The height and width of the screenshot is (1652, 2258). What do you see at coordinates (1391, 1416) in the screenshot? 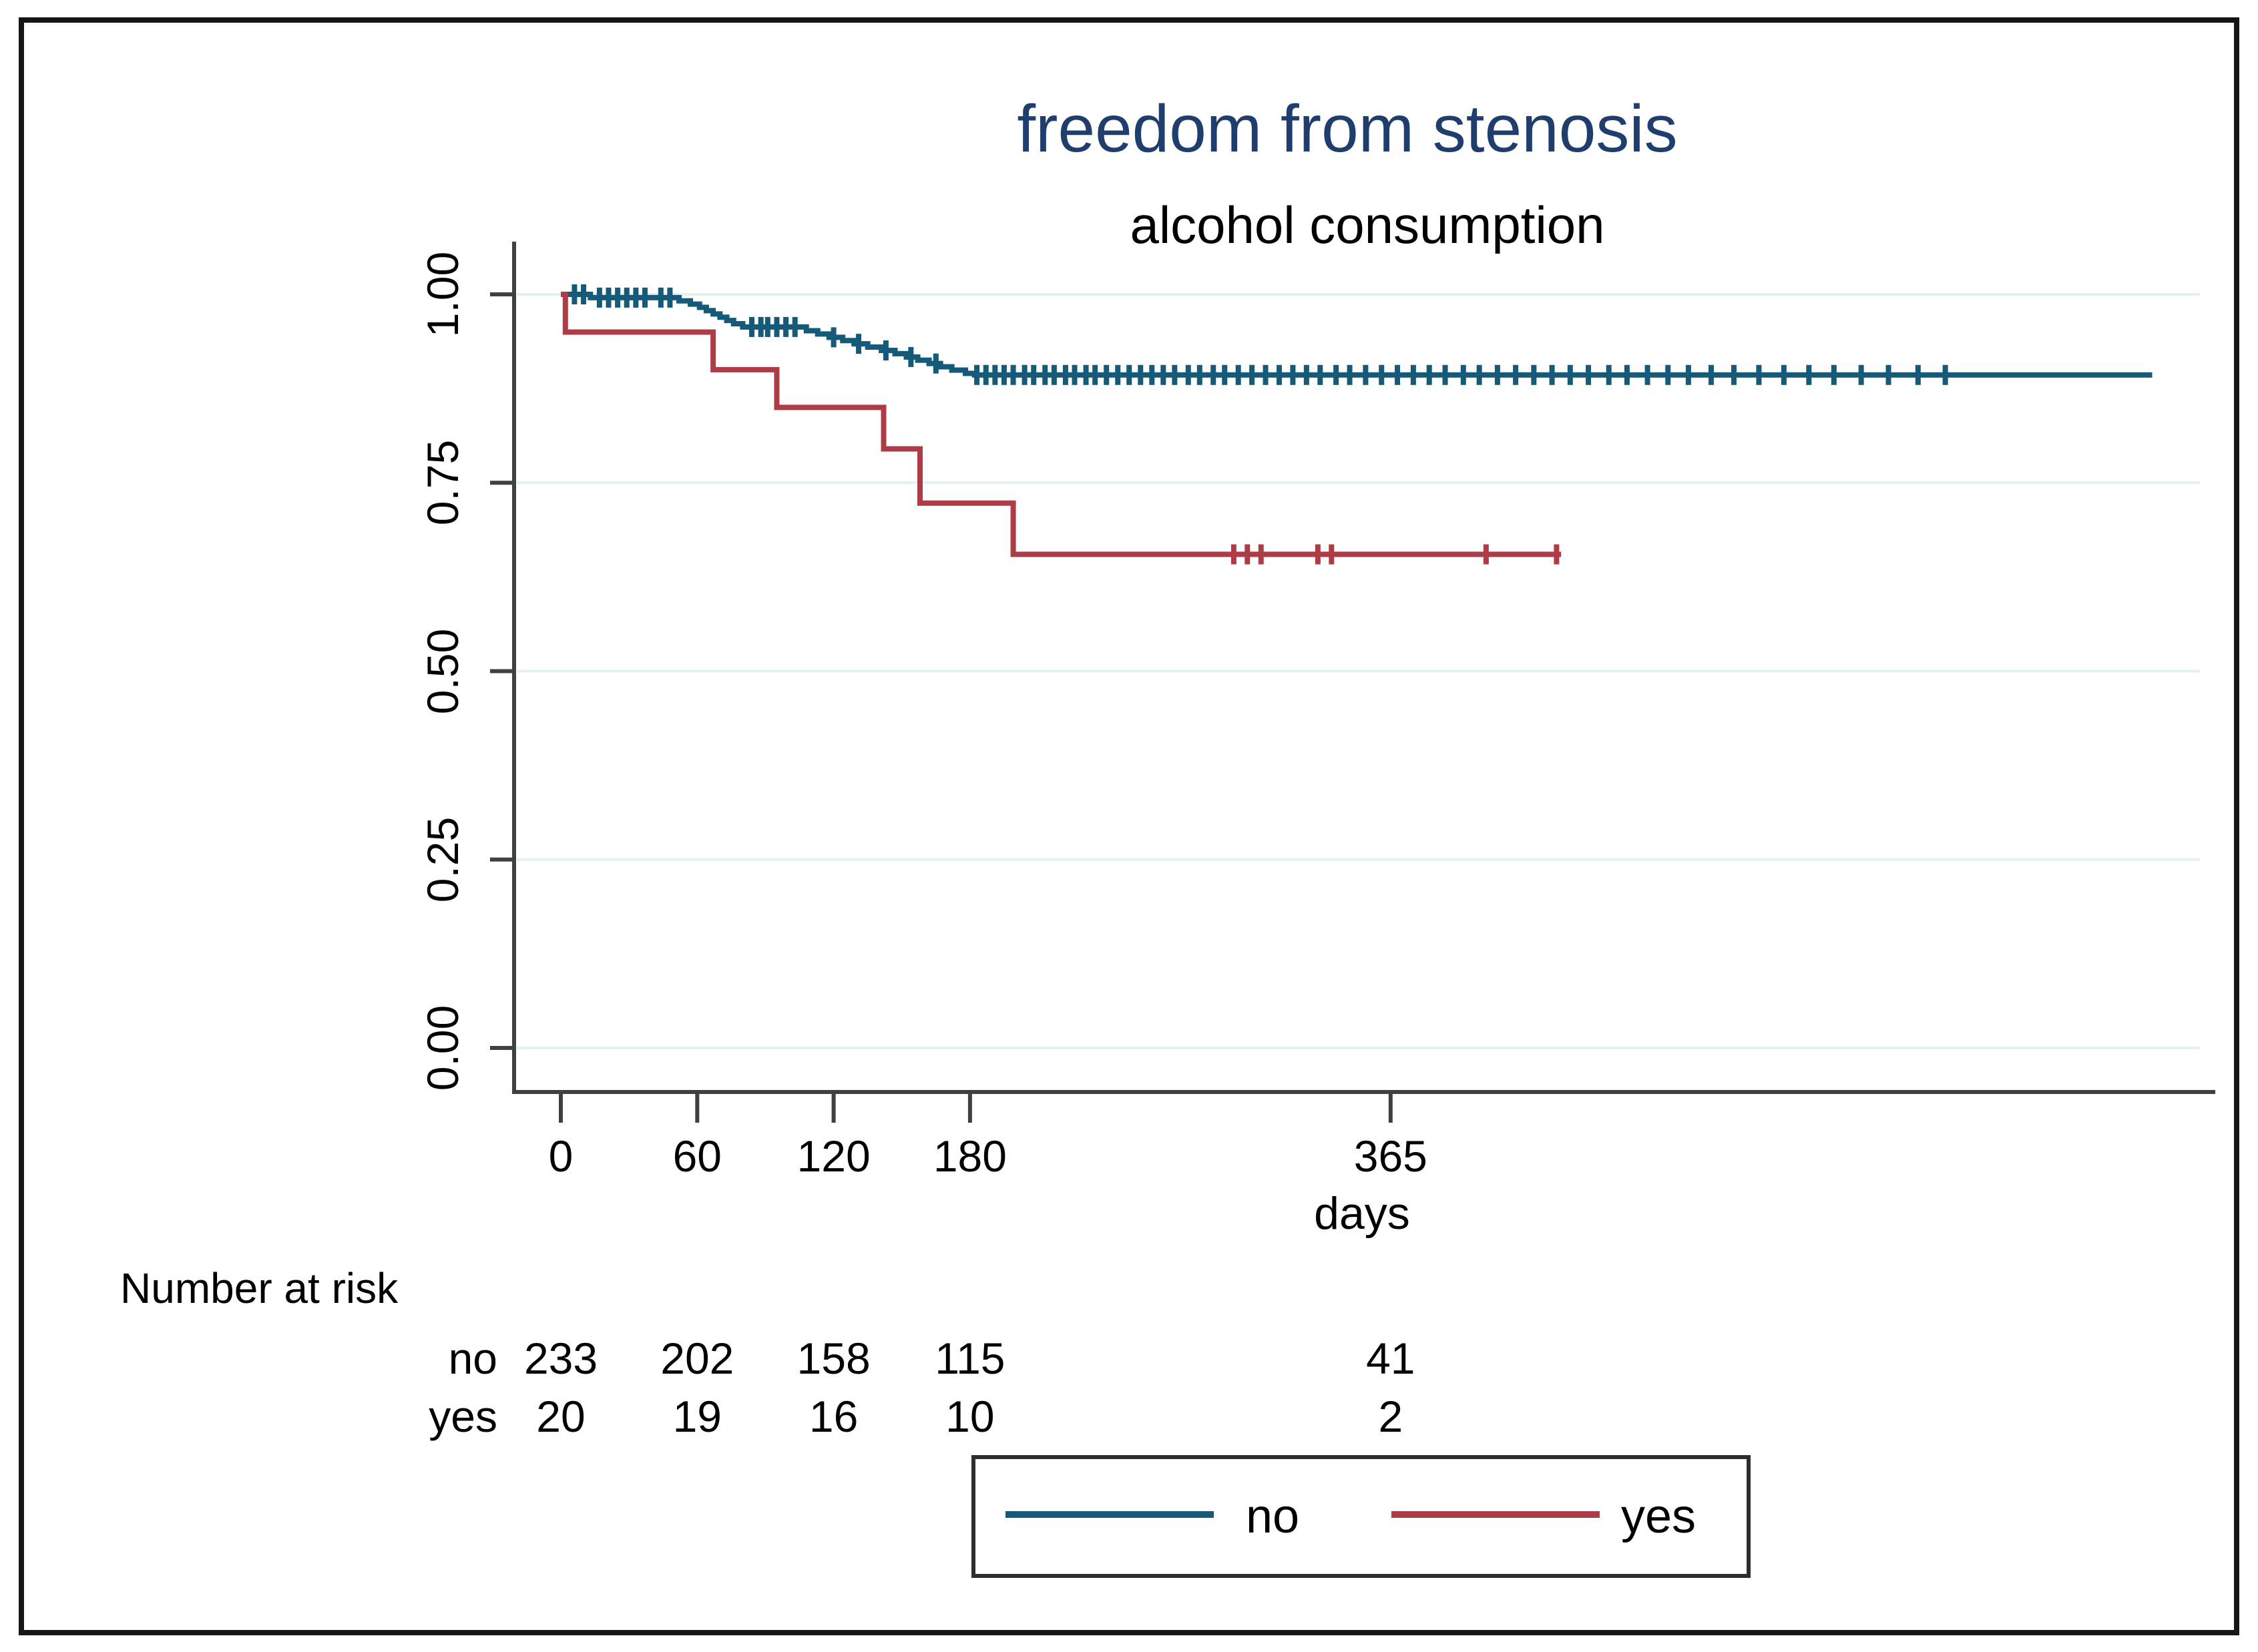
I see `risk-count: 2` at bounding box center [1391, 1416].